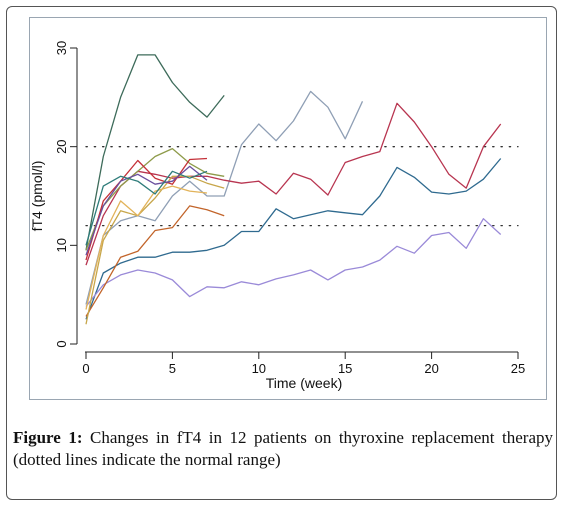 The height and width of the screenshot is (508, 565). What do you see at coordinates (48, 437) in the screenshot?
I see `caption-label: Figure 1:` at bounding box center [48, 437].